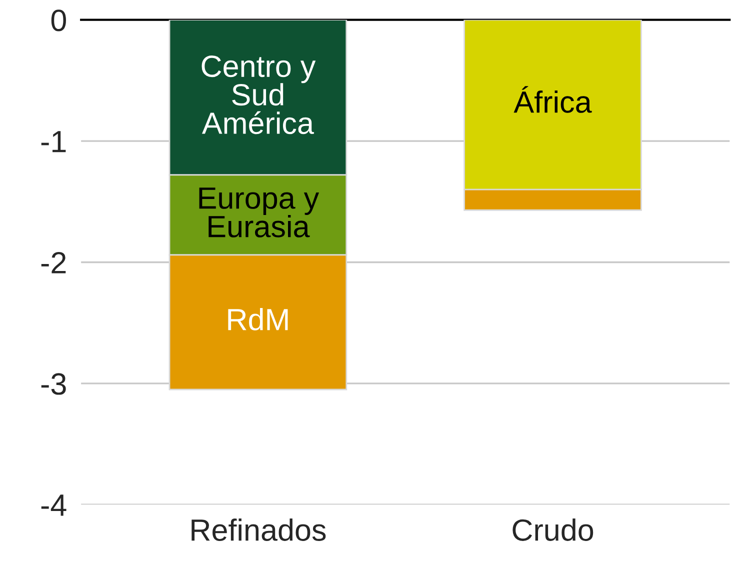 The height and width of the screenshot is (567, 737). I want to click on x-tick-label: Refinados, so click(259, 529).